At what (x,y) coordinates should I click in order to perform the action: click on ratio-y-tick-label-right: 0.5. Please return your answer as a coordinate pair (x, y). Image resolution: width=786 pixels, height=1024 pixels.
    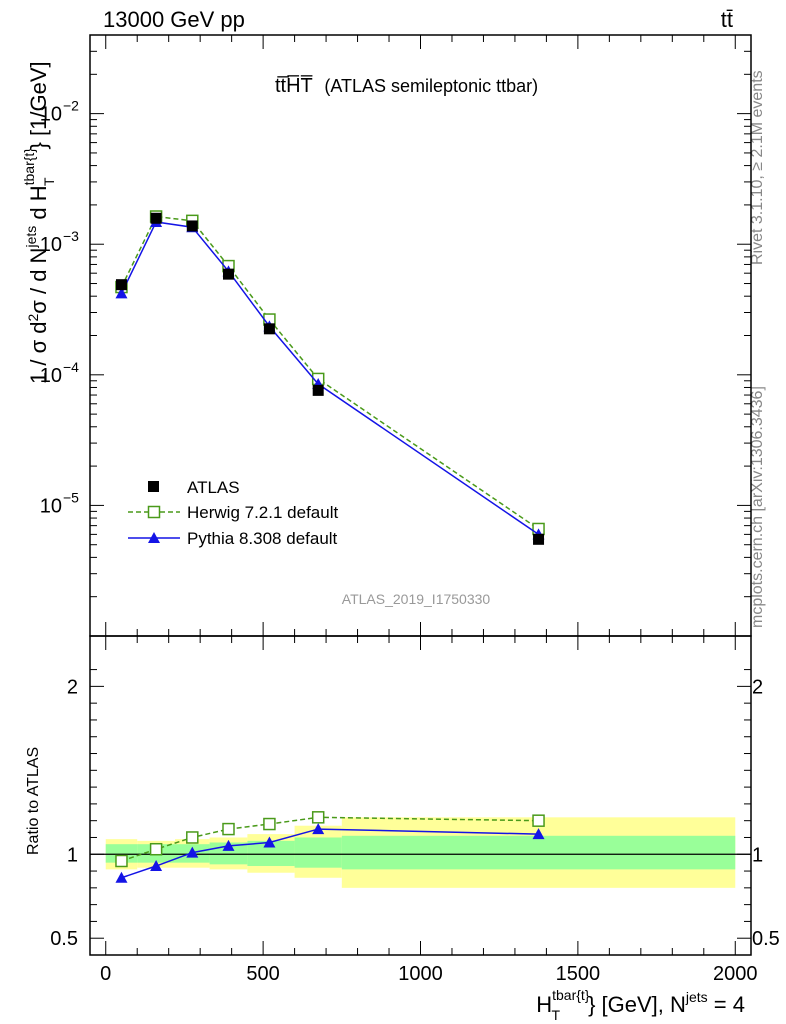
    Looking at the image, I should click on (766, 939).